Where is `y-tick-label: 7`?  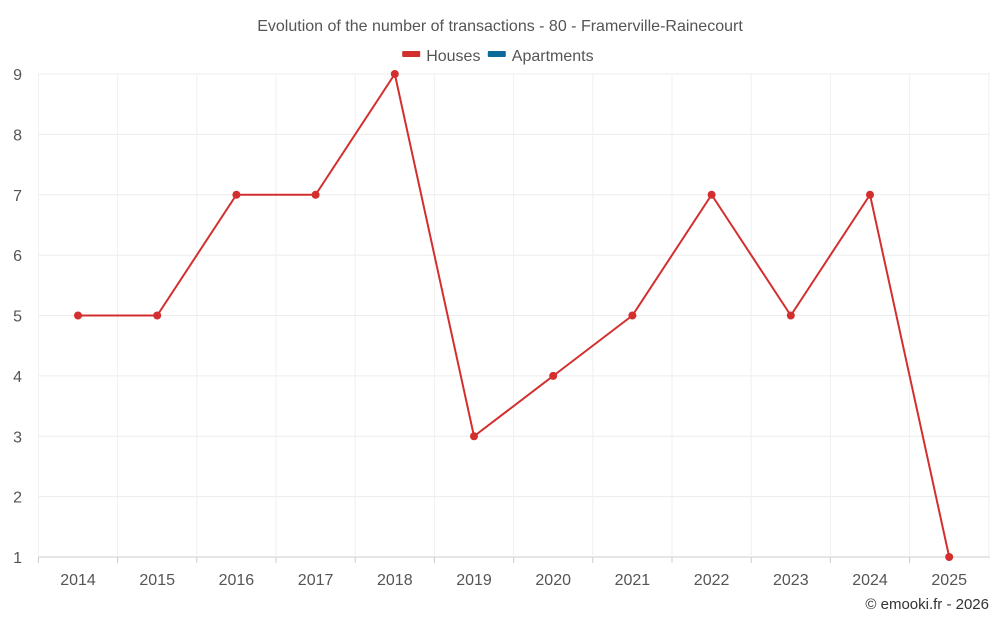 y-tick-label: 7 is located at coordinates (17, 196).